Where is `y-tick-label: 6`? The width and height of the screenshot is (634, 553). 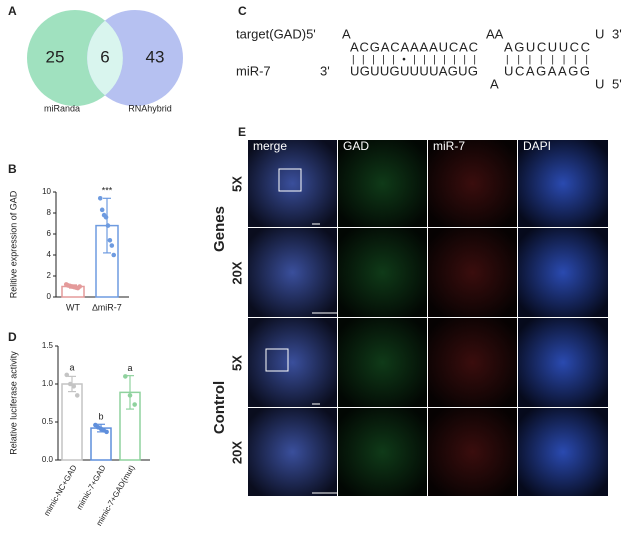
y-tick-label: 6 is located at coordinates (49, 233).